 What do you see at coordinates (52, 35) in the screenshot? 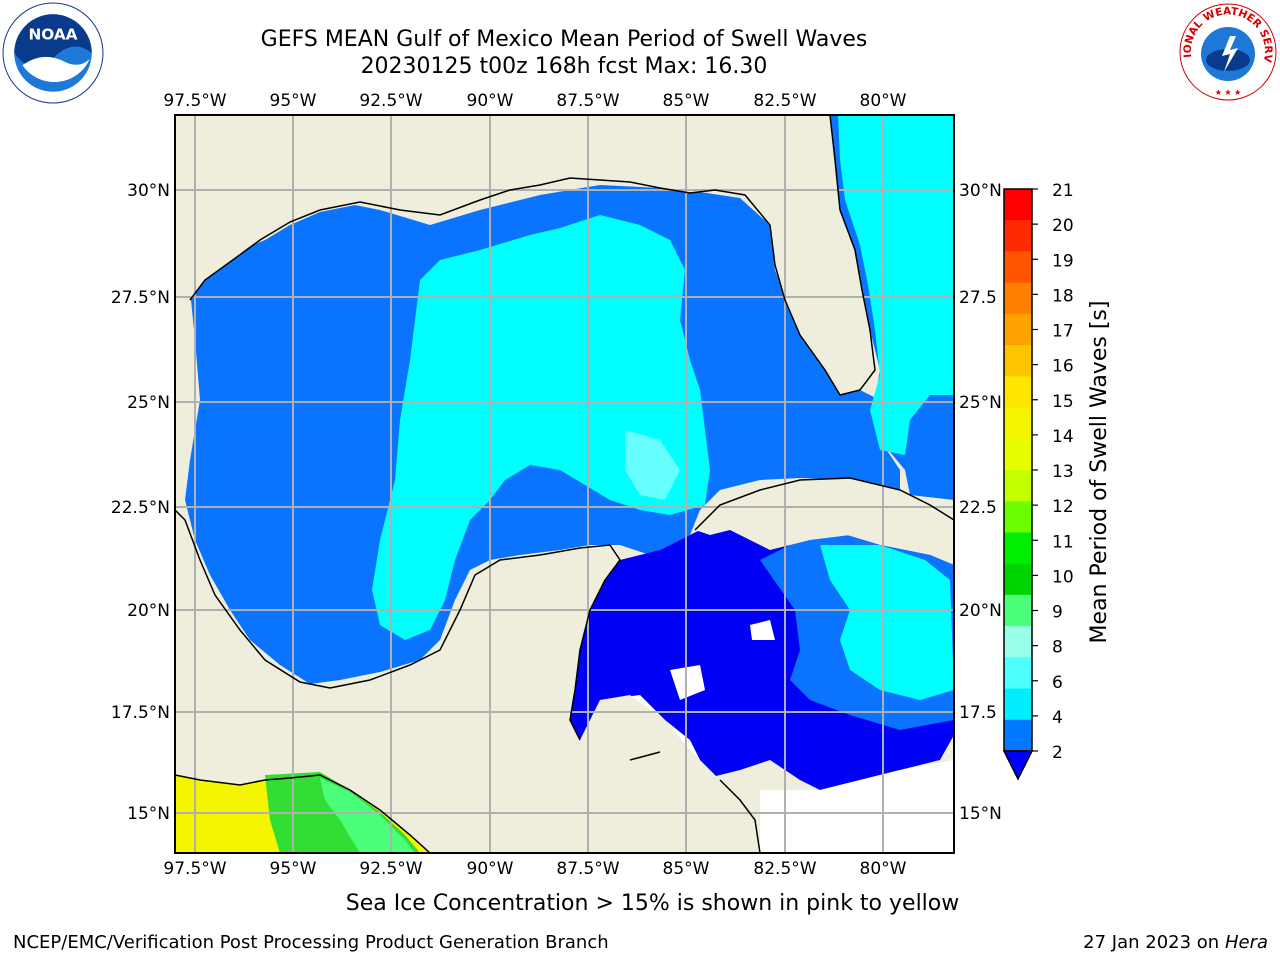
I see `noaa-logo-text: NOAA` at bounding box center [52, 35].